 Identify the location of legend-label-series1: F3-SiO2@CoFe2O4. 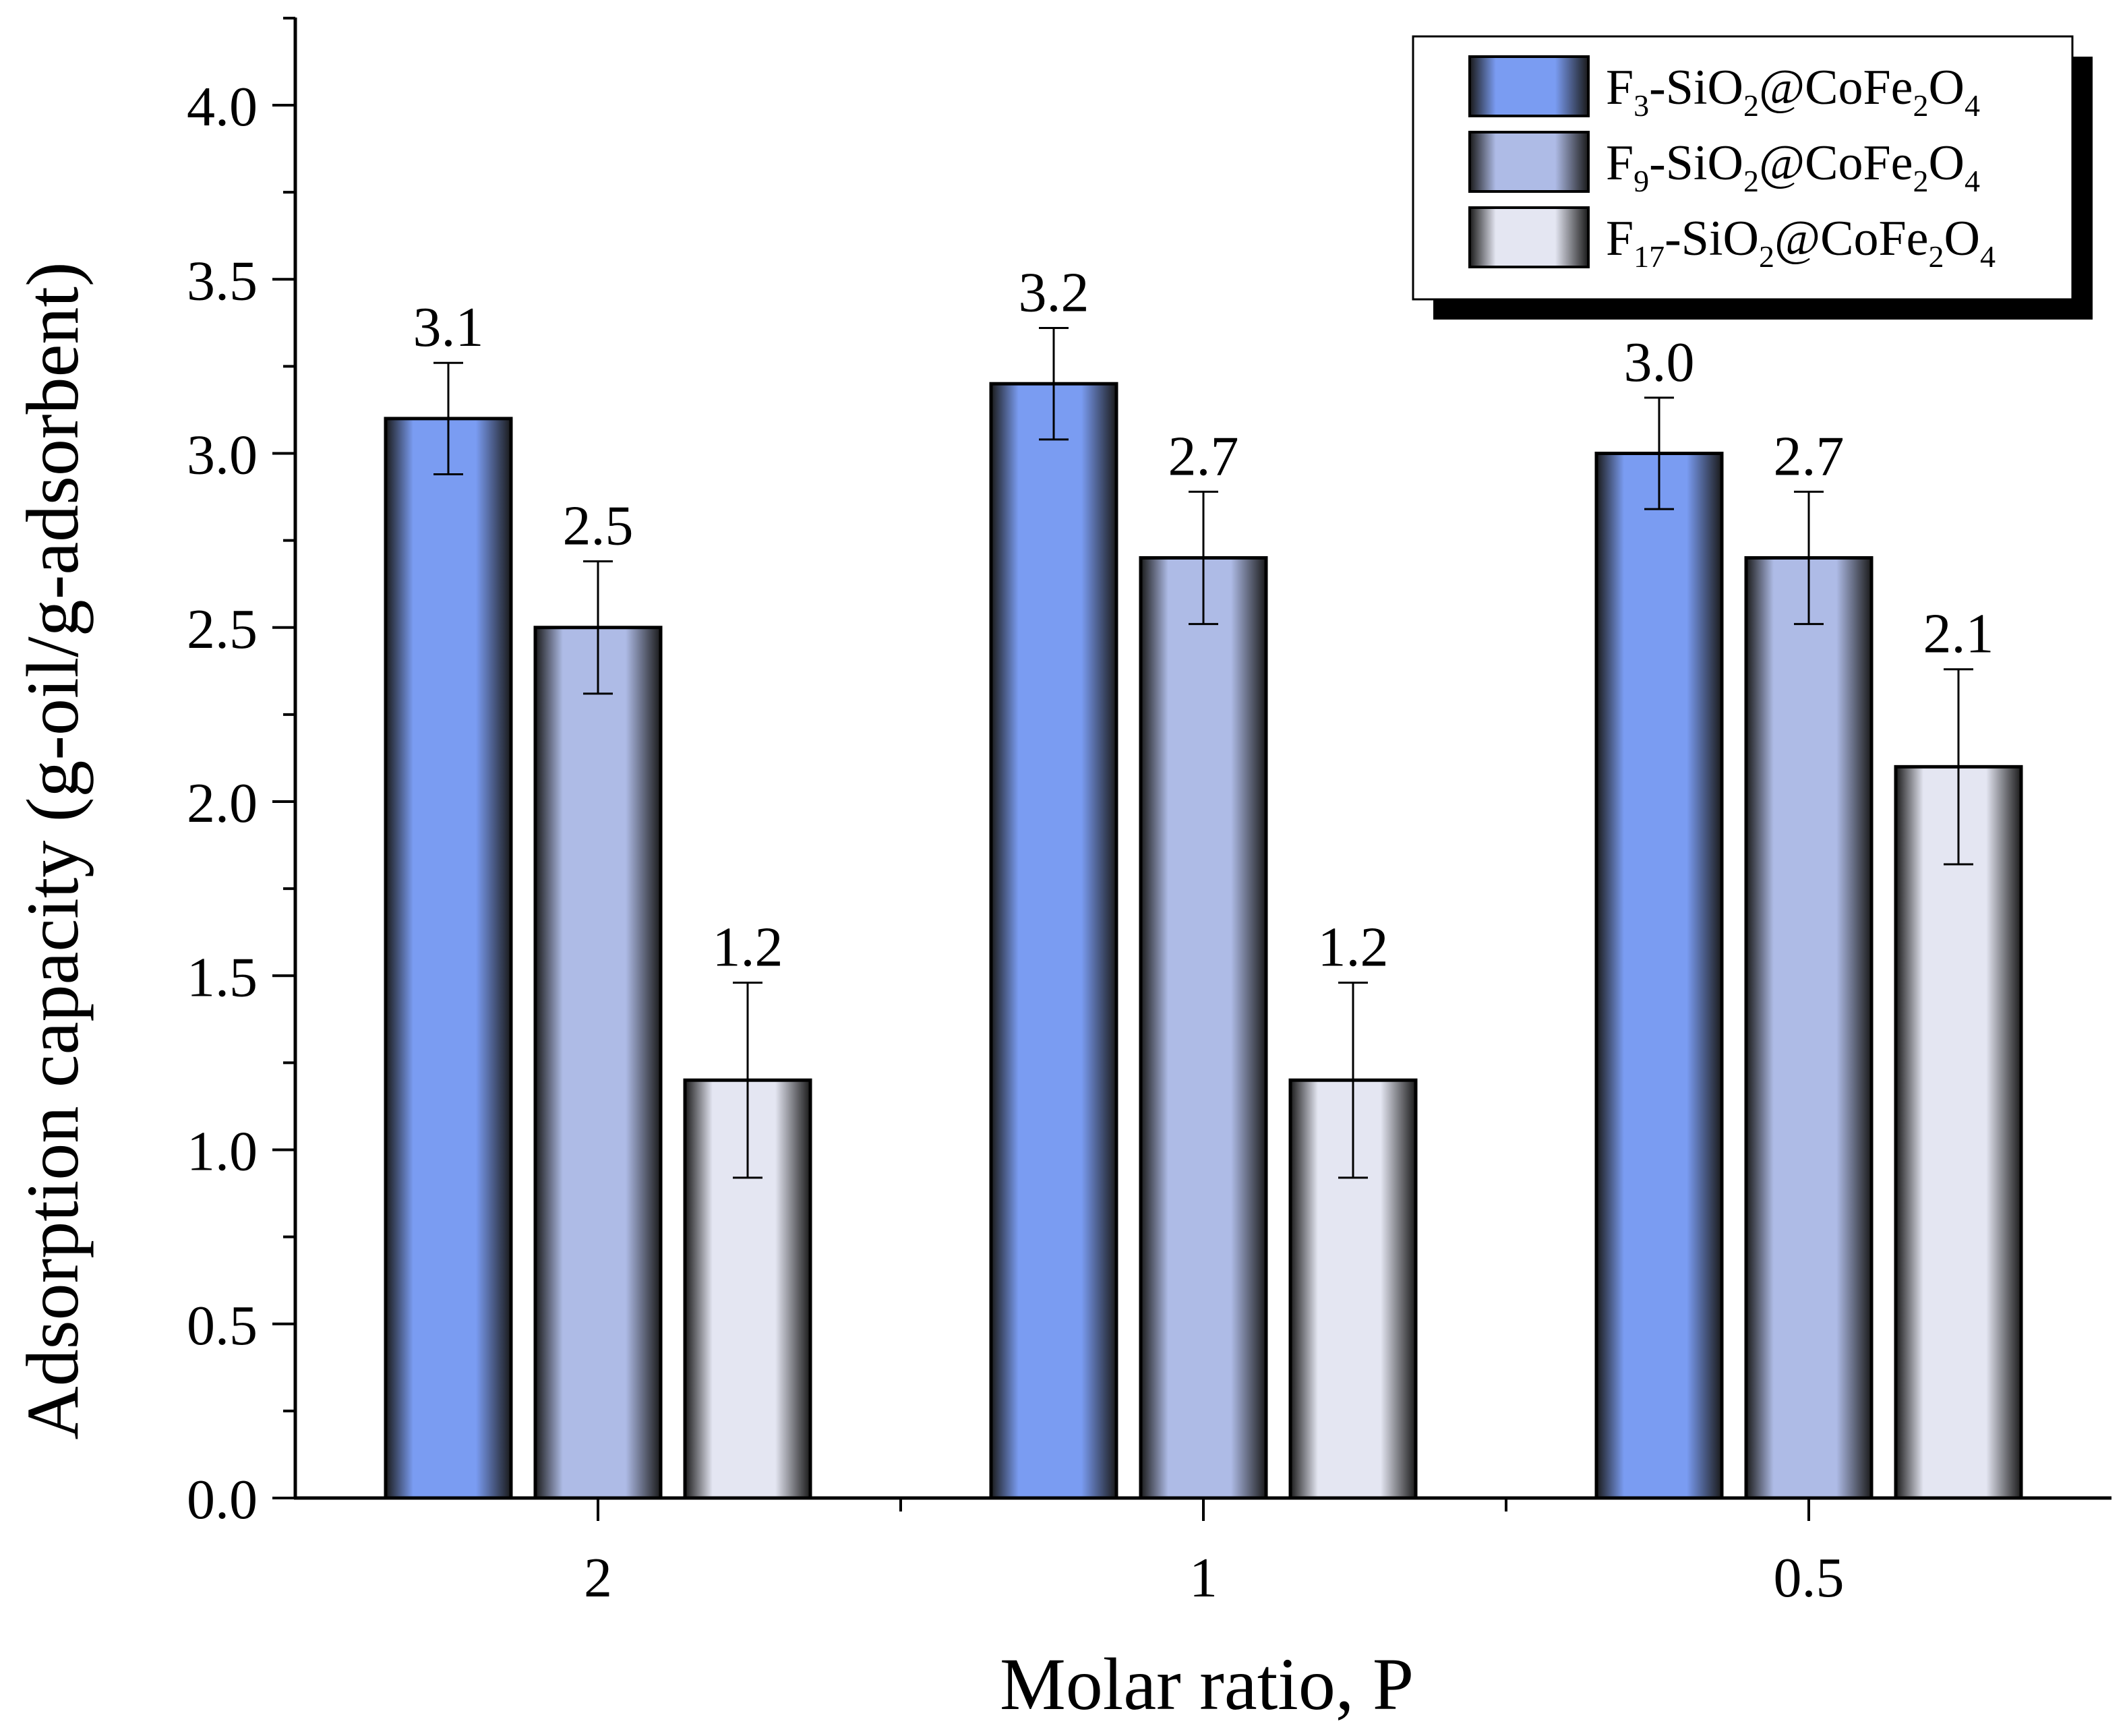
(1793, 92).